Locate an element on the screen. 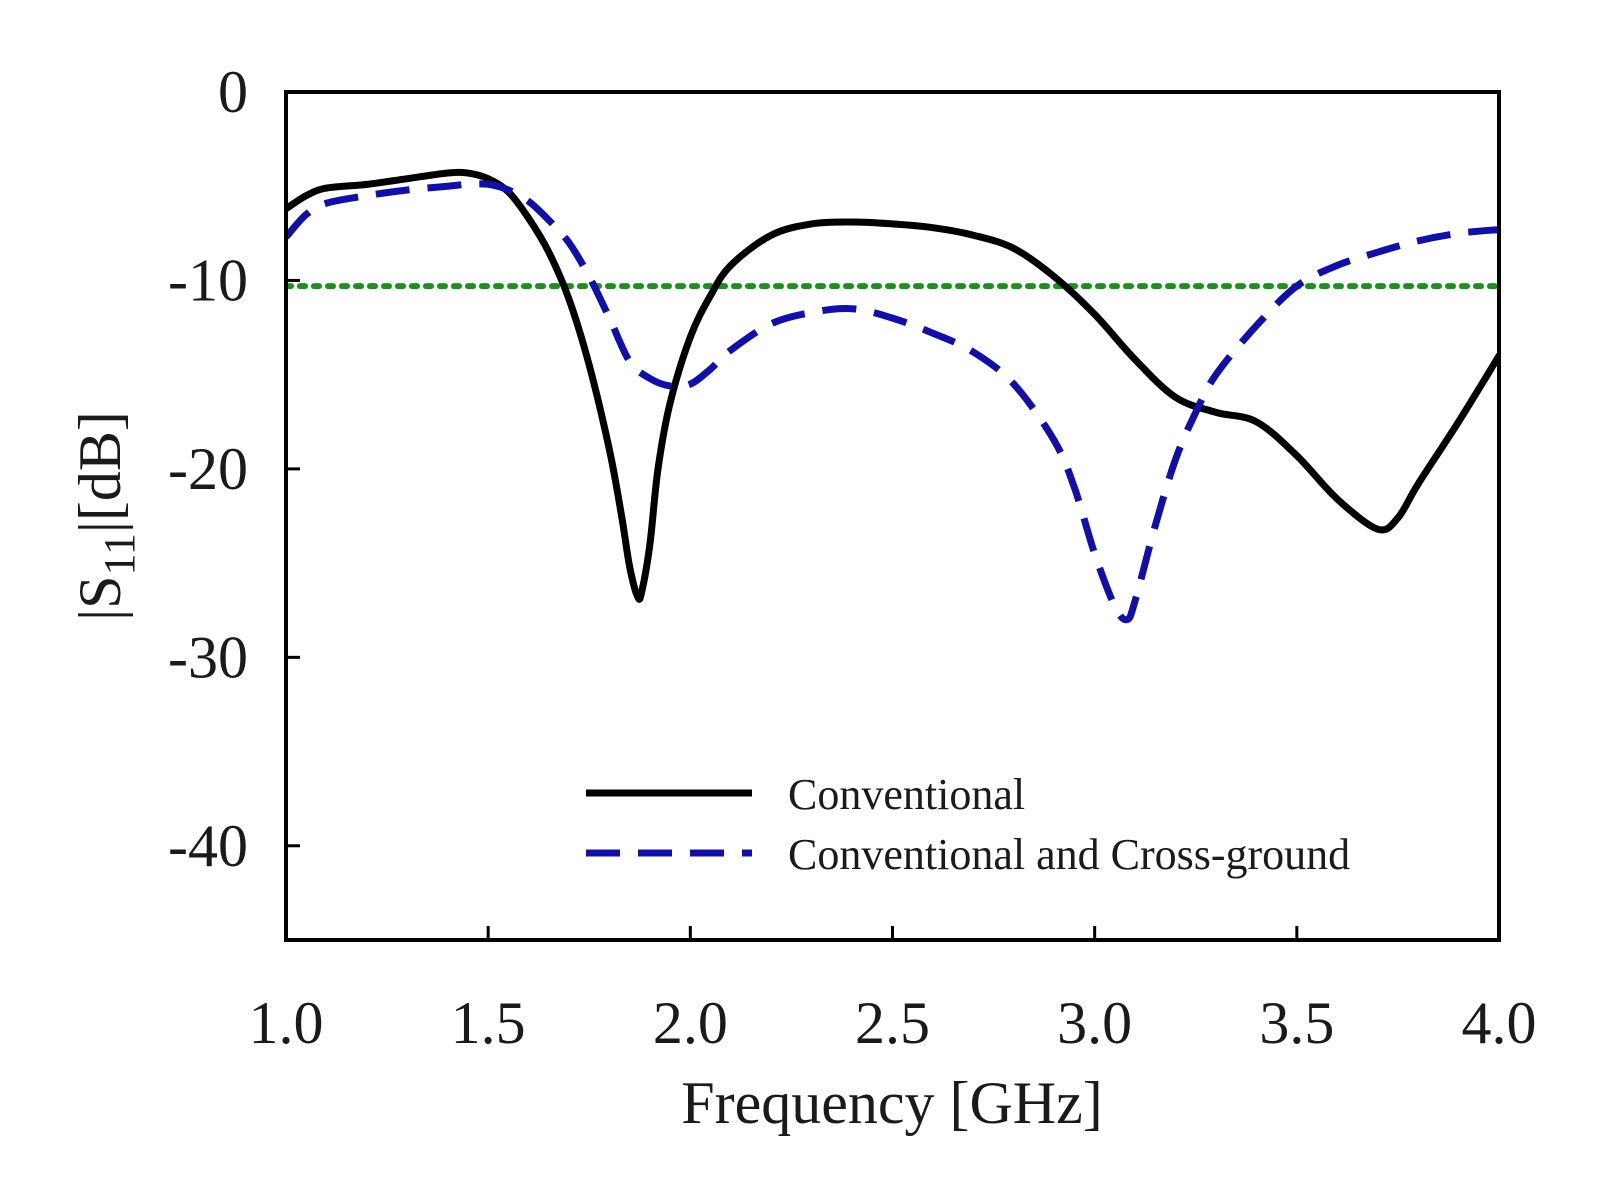  y-axis-title-symbol: S is located at coordinates (100, 591).